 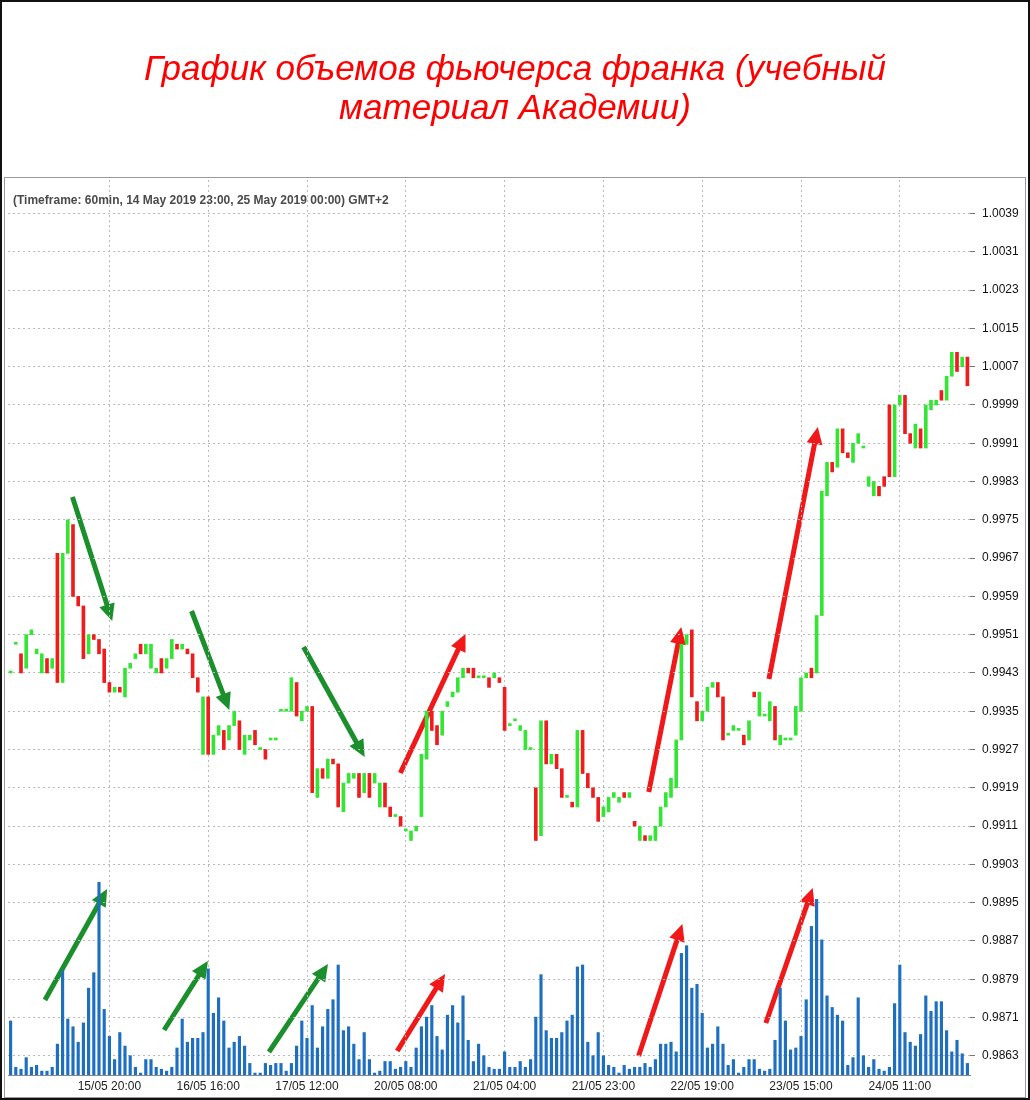 I want to click on y-tick-label: 1.0007, so click(x=1001, y=365).